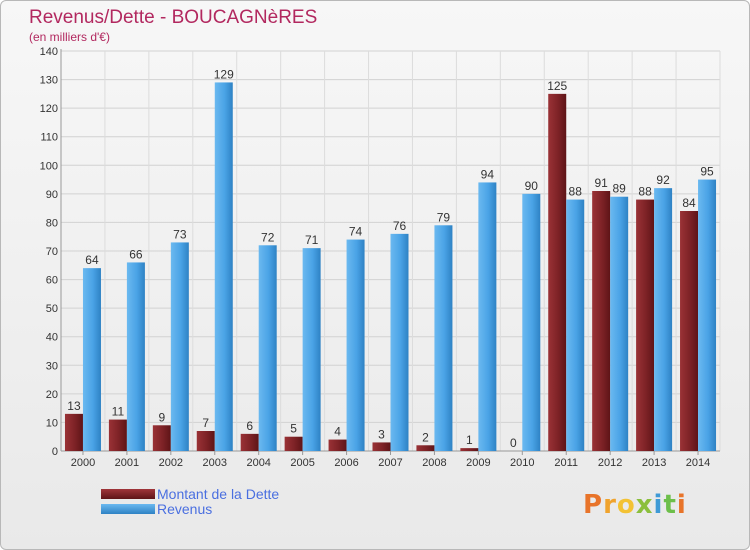 The height and width of the screenshot is (550, 750). Describe the element at coordinates (52, 223) in the screenshot. I see `y-tick-label: 80` at that location.